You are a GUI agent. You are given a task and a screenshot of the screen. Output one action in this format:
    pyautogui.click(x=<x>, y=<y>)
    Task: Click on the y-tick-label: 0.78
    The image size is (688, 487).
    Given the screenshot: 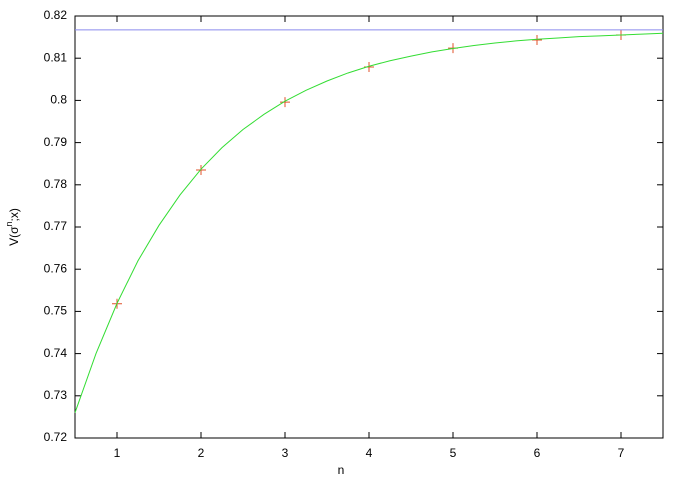 What is the action you would take?
    pyautogui.click(x=56, y=184)
    